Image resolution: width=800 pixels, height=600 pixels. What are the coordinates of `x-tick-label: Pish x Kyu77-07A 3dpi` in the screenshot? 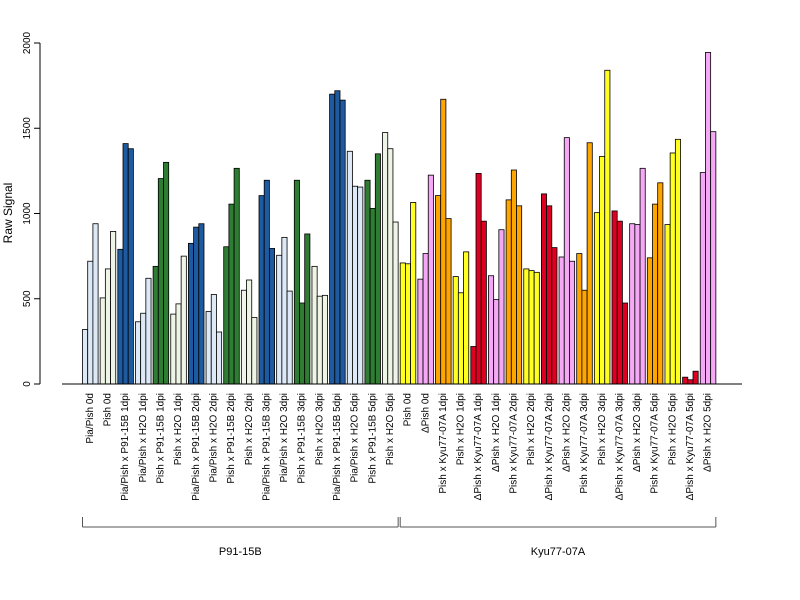 It's located at (584, 443).